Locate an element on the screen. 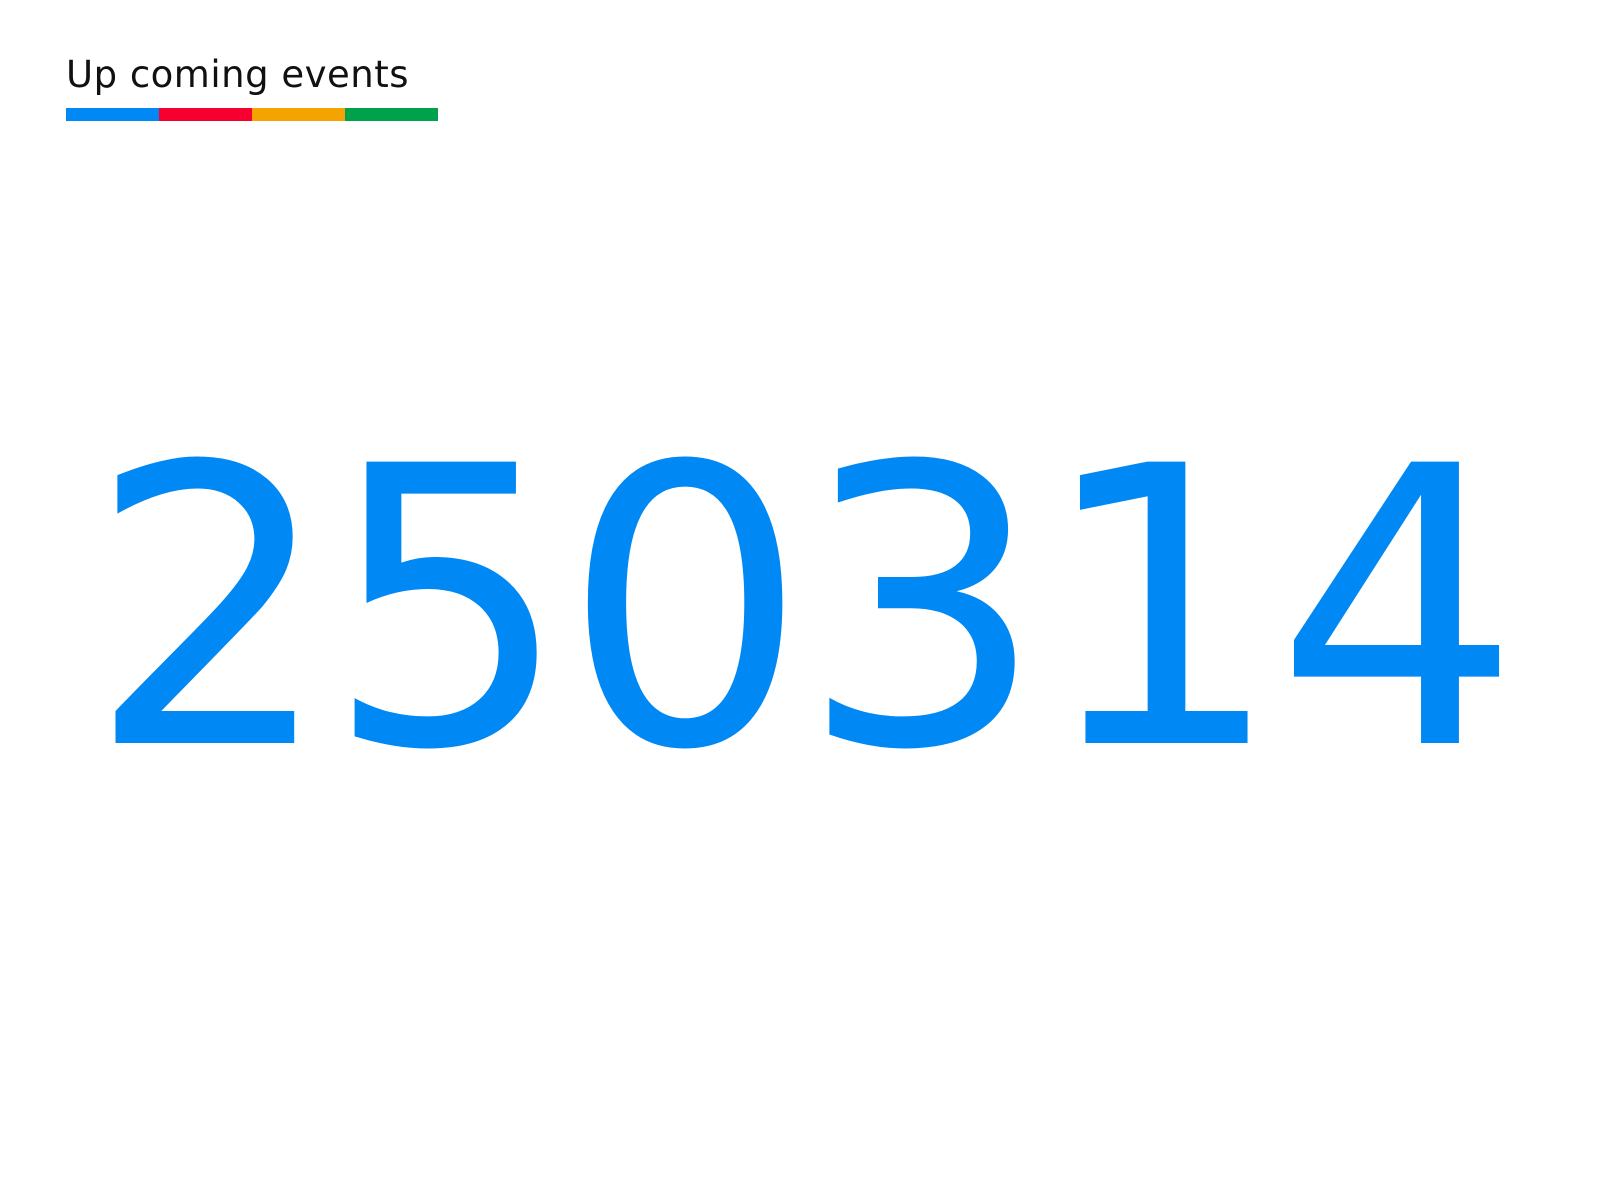 This screenshot has width=1600, height=1200. page-title: Up coming events is located at coordinates (237, 74).